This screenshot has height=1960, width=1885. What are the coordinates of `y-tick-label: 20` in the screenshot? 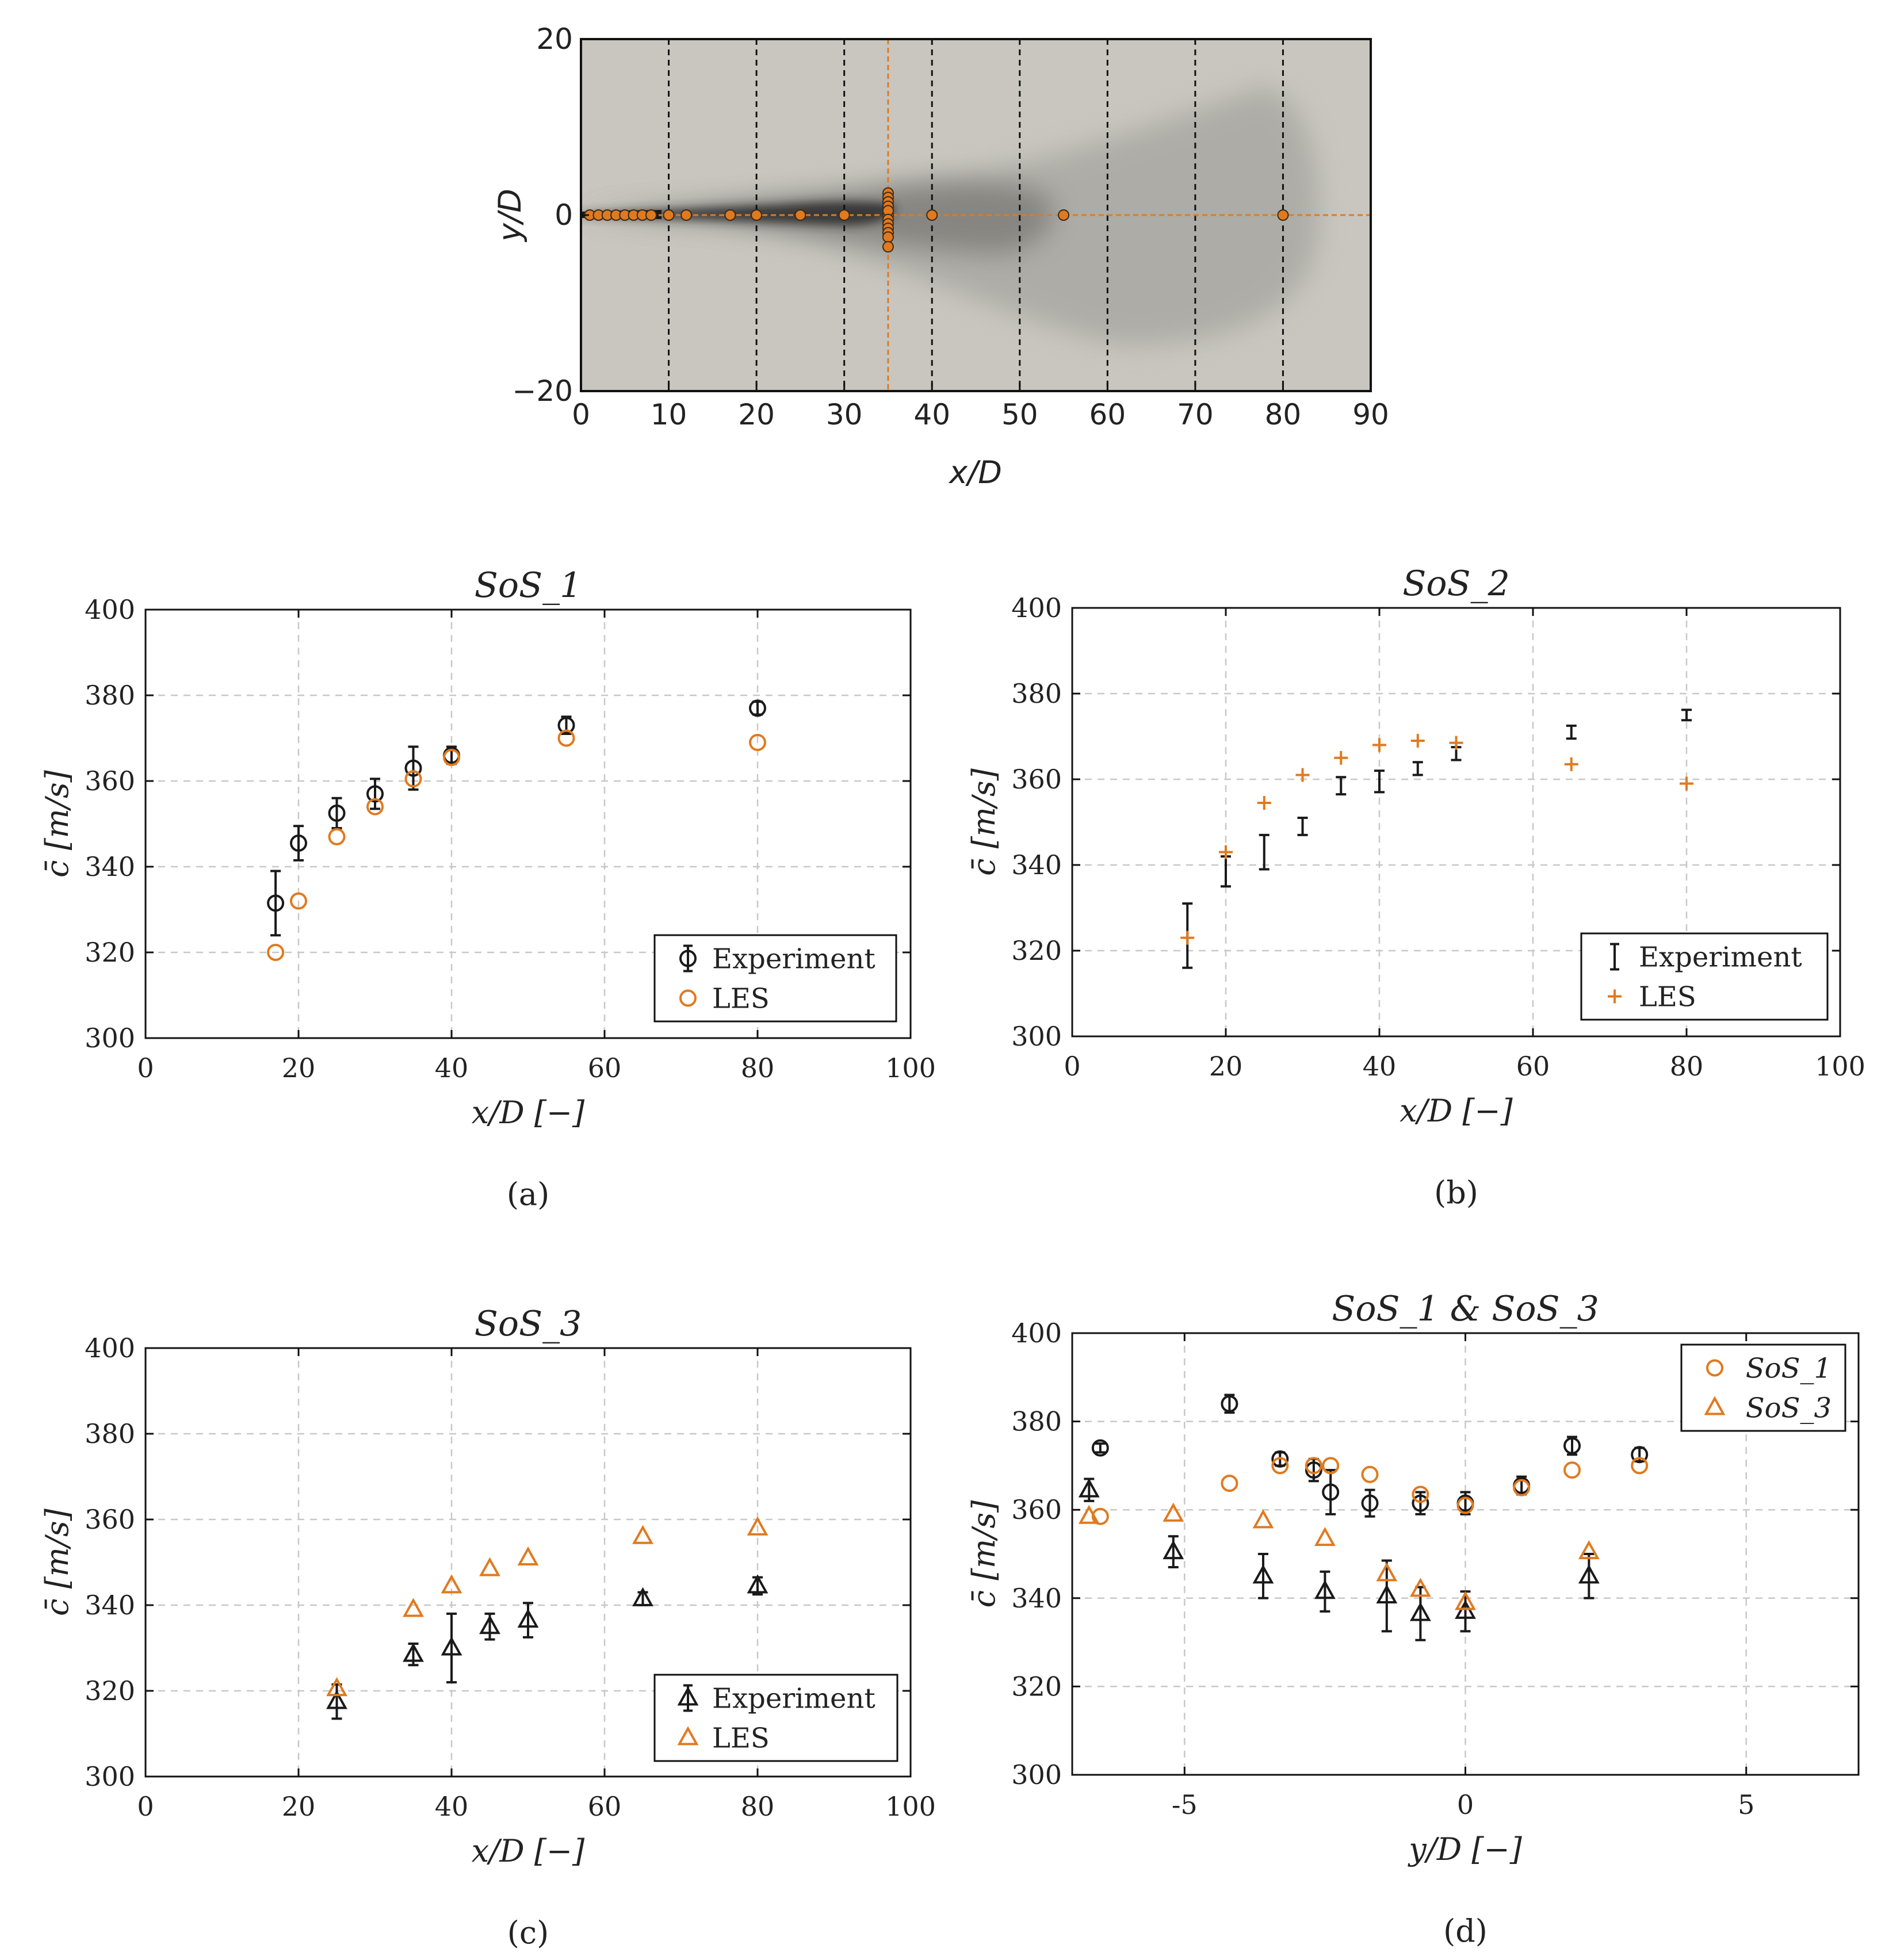 It's located at (554, 39).